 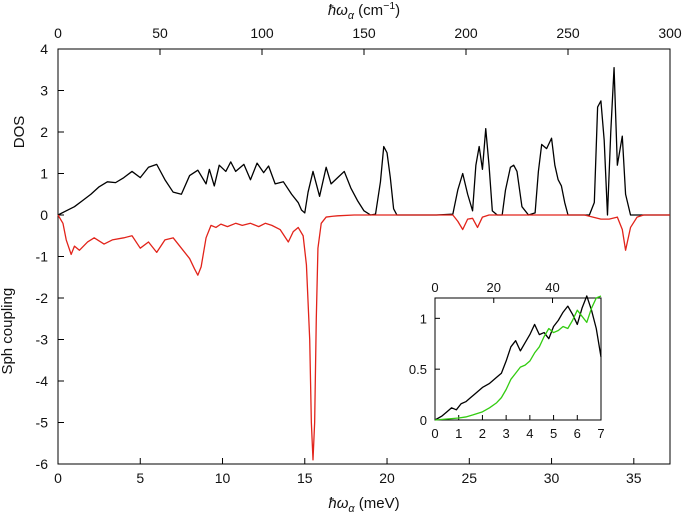 I want to click on y-tick-label: -5, so click(x=42, y=423).